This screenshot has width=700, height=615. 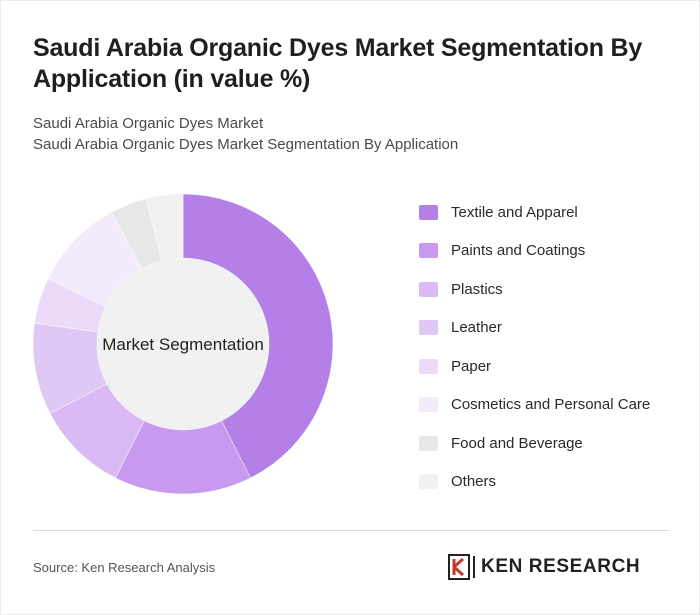 I want to click on legend-item-plastics: Plastics, so click(x=461, y=289).